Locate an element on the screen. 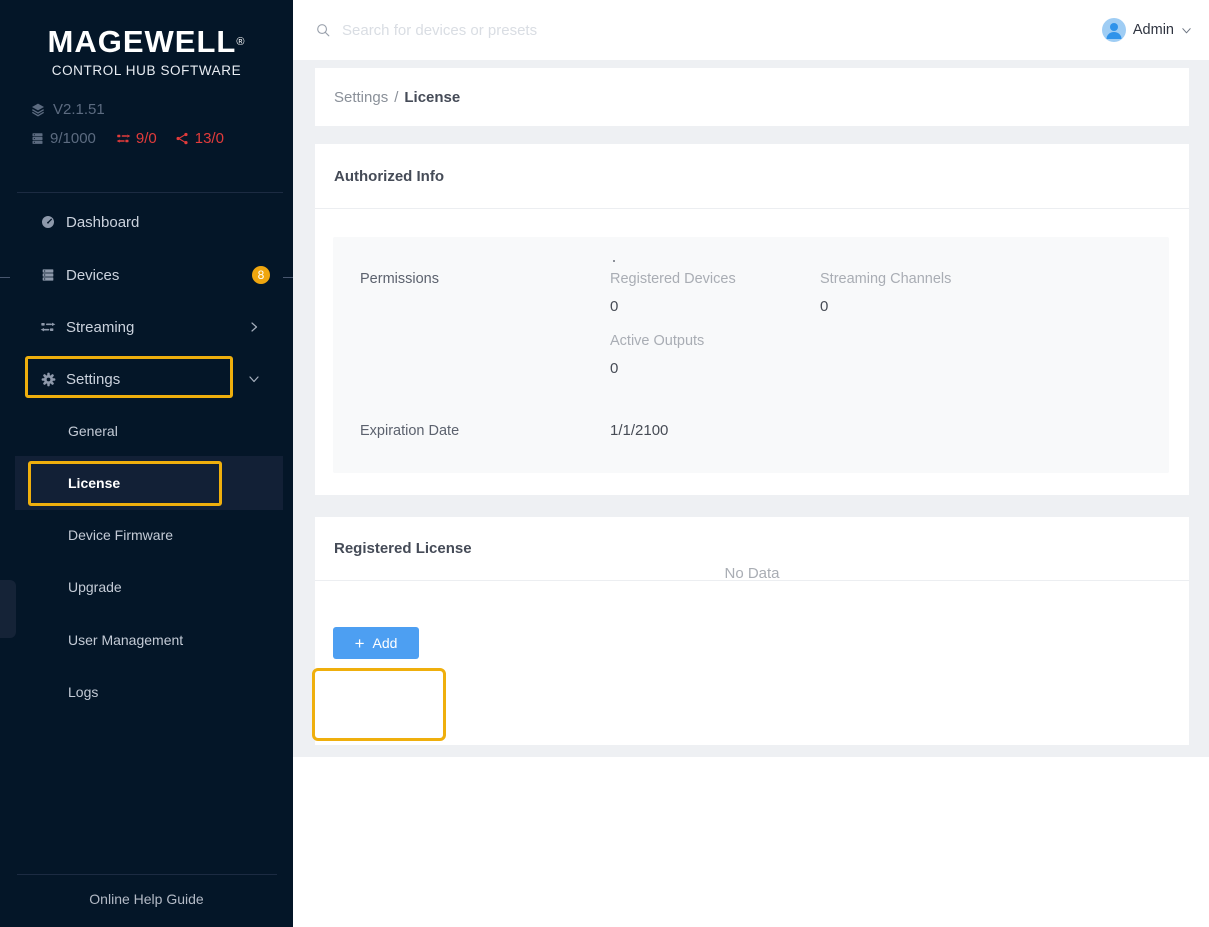 Image resolution: width=1209 pixels, height=927 pixels. layers-icon is located at coordinates (38, 110).